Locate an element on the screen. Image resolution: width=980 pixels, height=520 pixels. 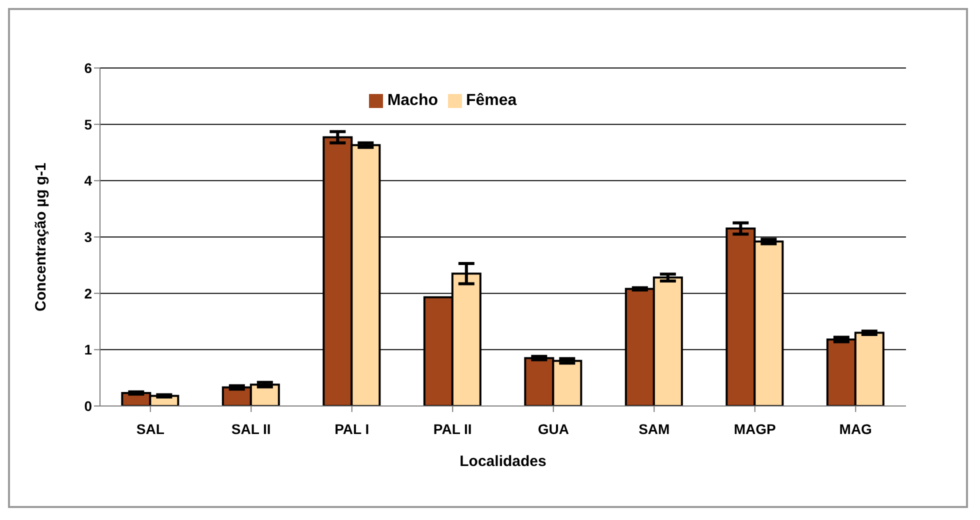
legend-label: Macho is located at coordinates (412, 100).